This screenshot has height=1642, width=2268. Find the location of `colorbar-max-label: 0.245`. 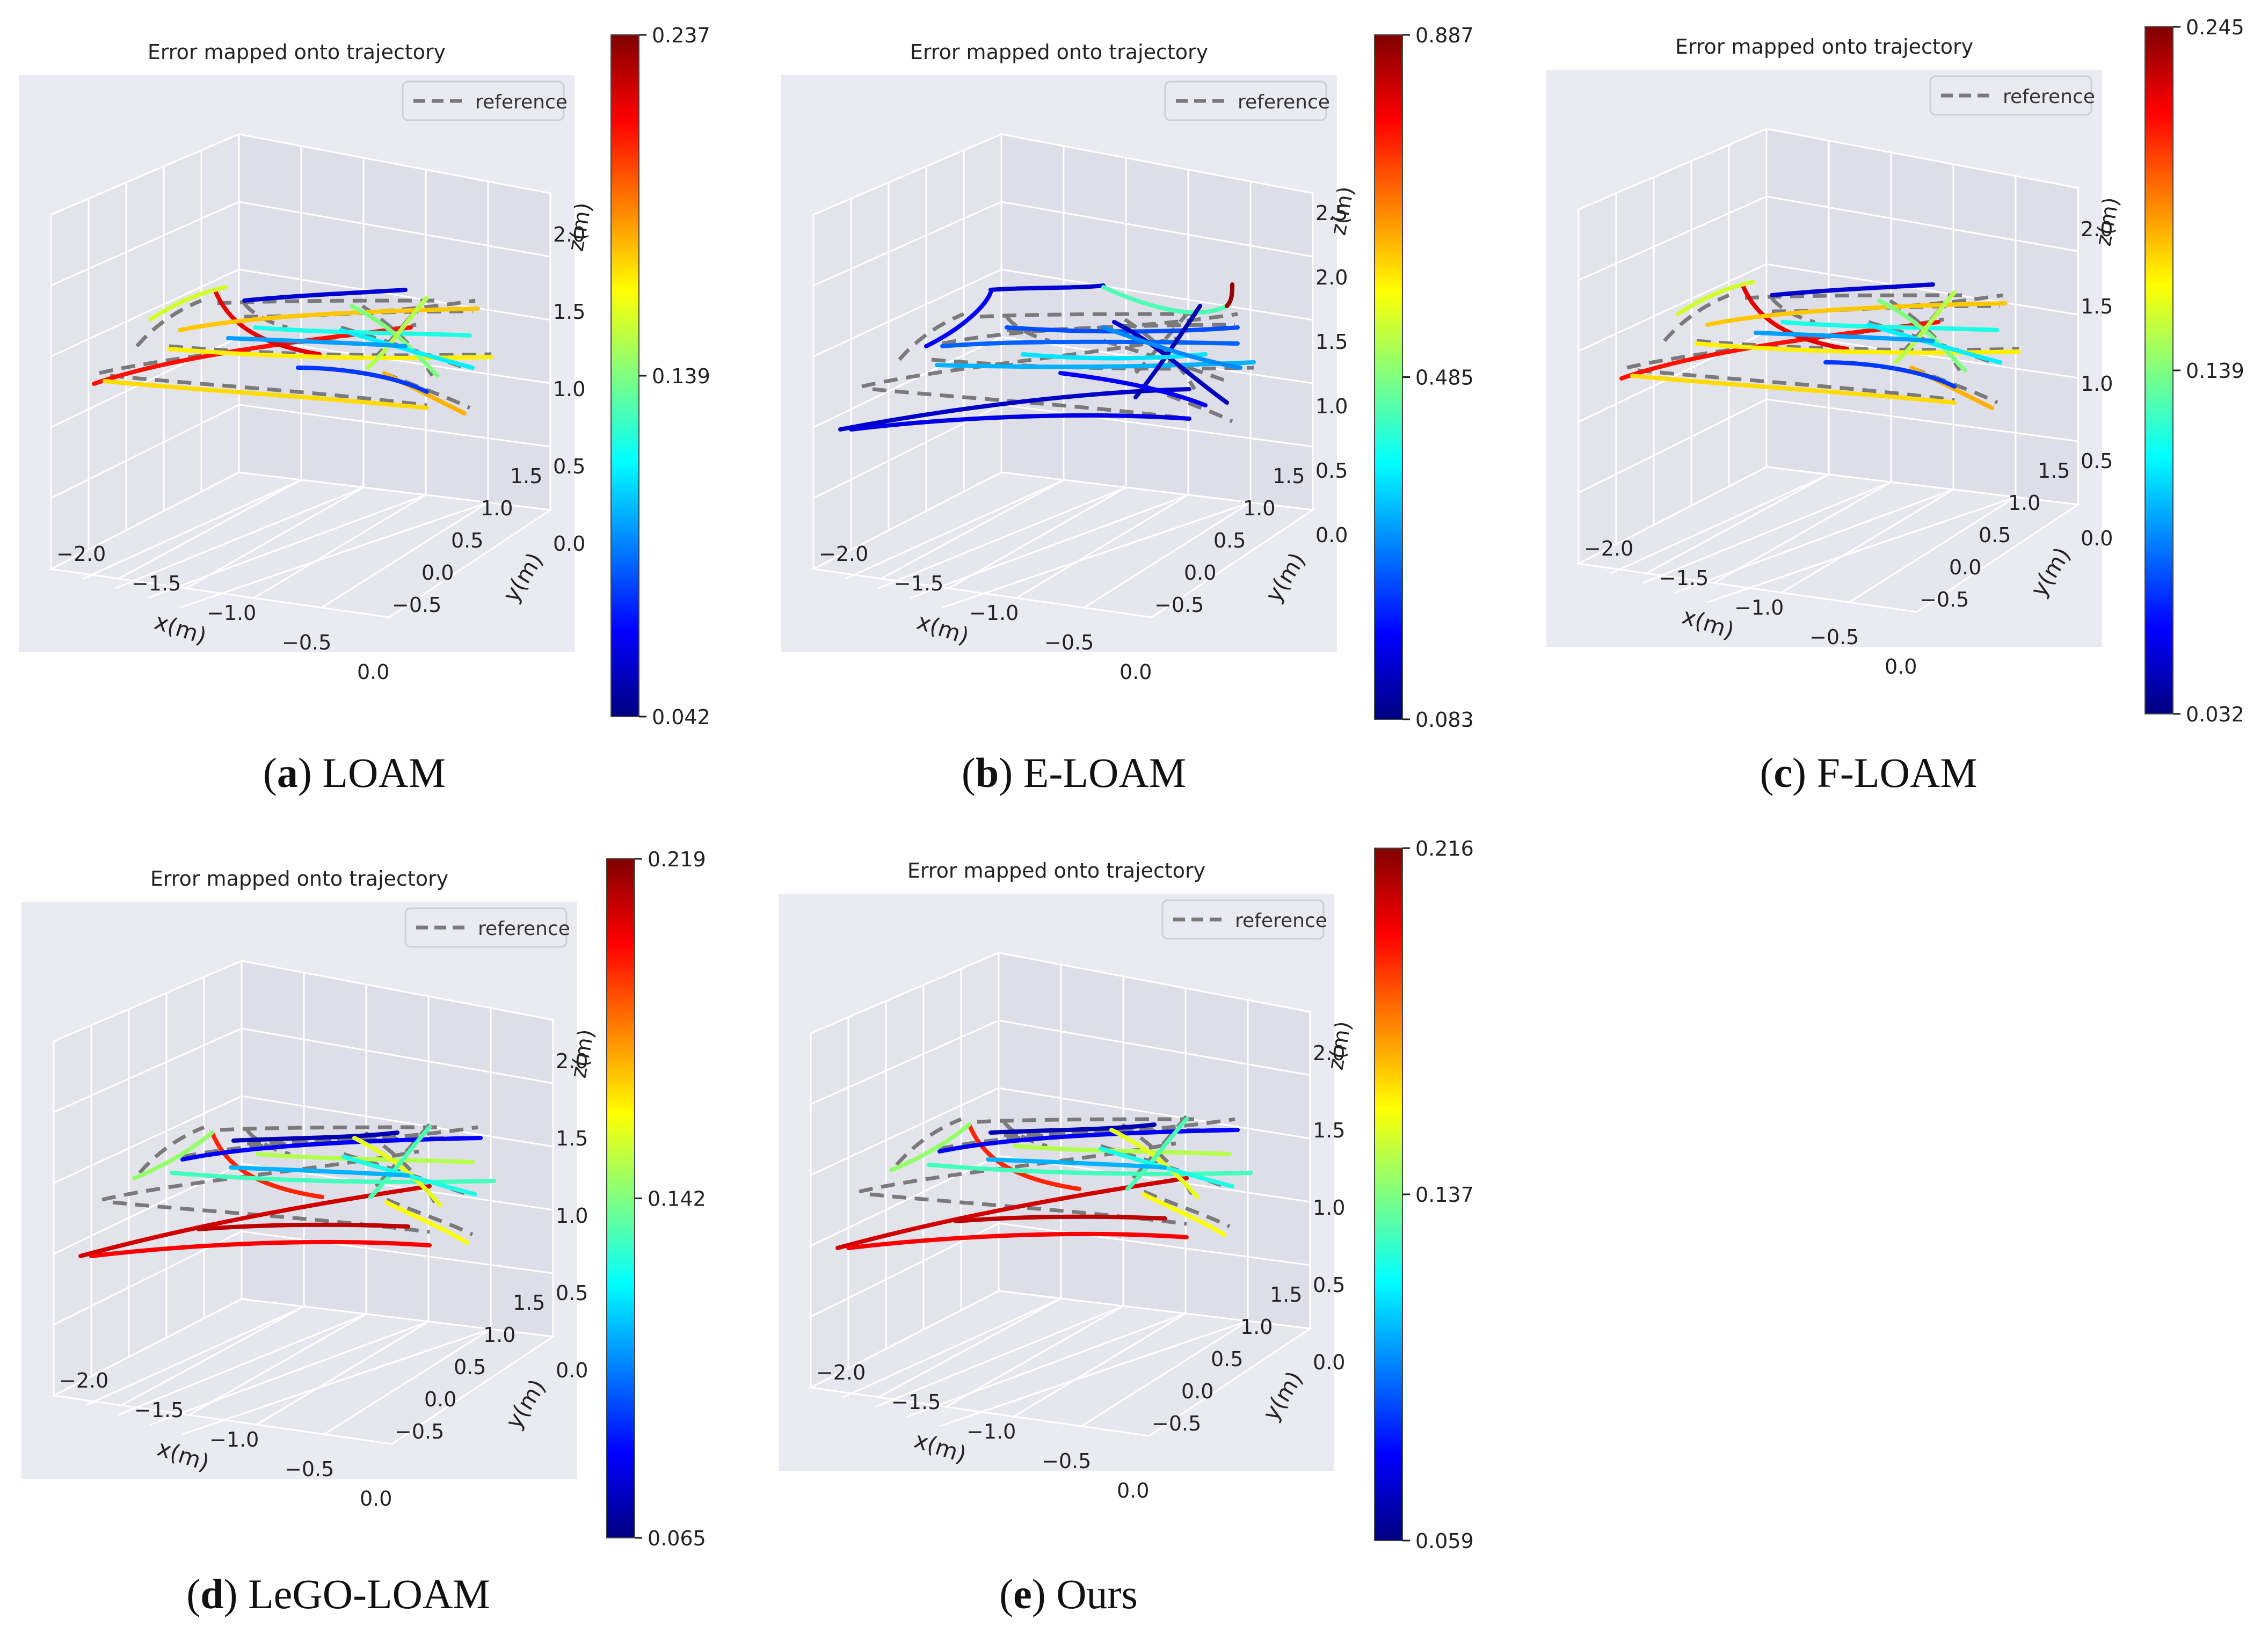

colorbar-max-label: 0.245 is located at coordinates (2215, 27).